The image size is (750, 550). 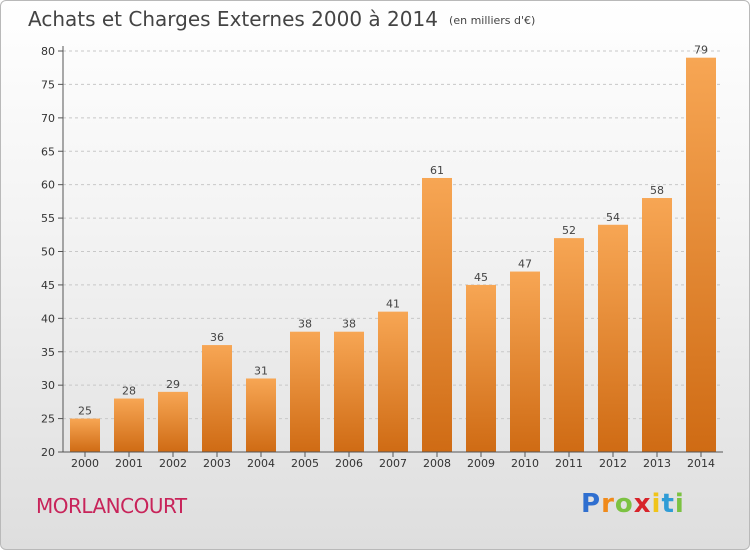 What do you see at coordinates (481, 463) in the screenshot?
I see `x-tick-label: 2009` at bounding box center [481, 463].